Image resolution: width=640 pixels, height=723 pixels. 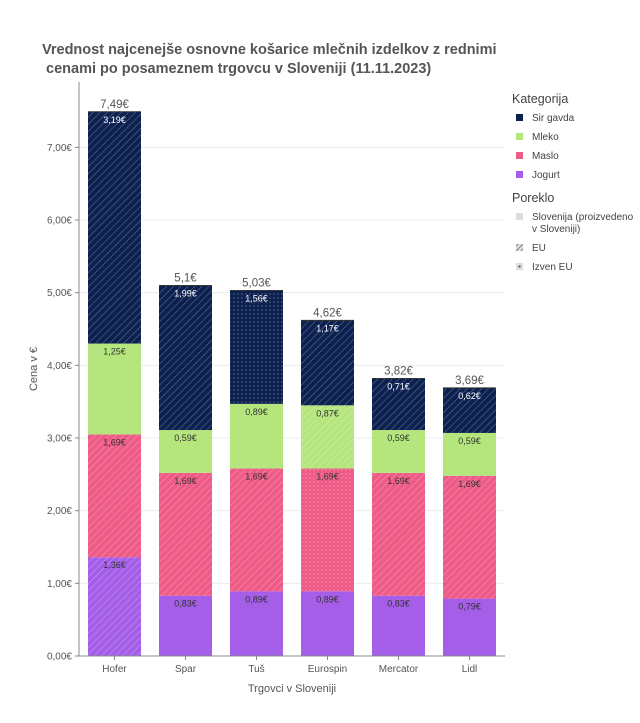 I want to click on legend-item-origin-diagonal: EU, so click(x=576, y=249).